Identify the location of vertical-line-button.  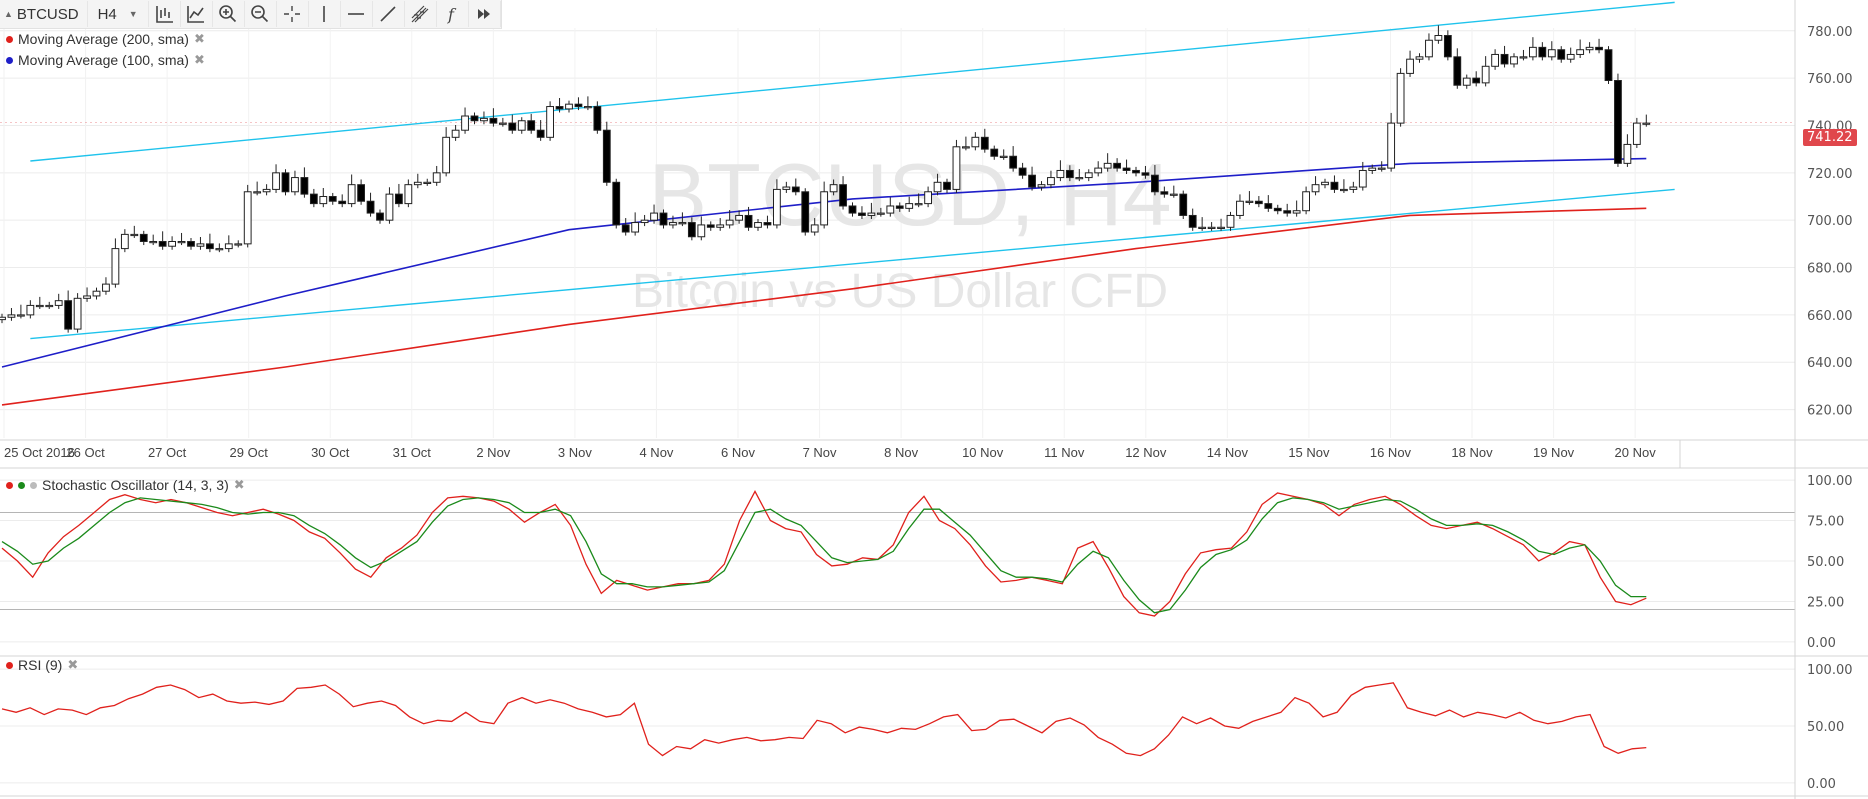
(325, 14).